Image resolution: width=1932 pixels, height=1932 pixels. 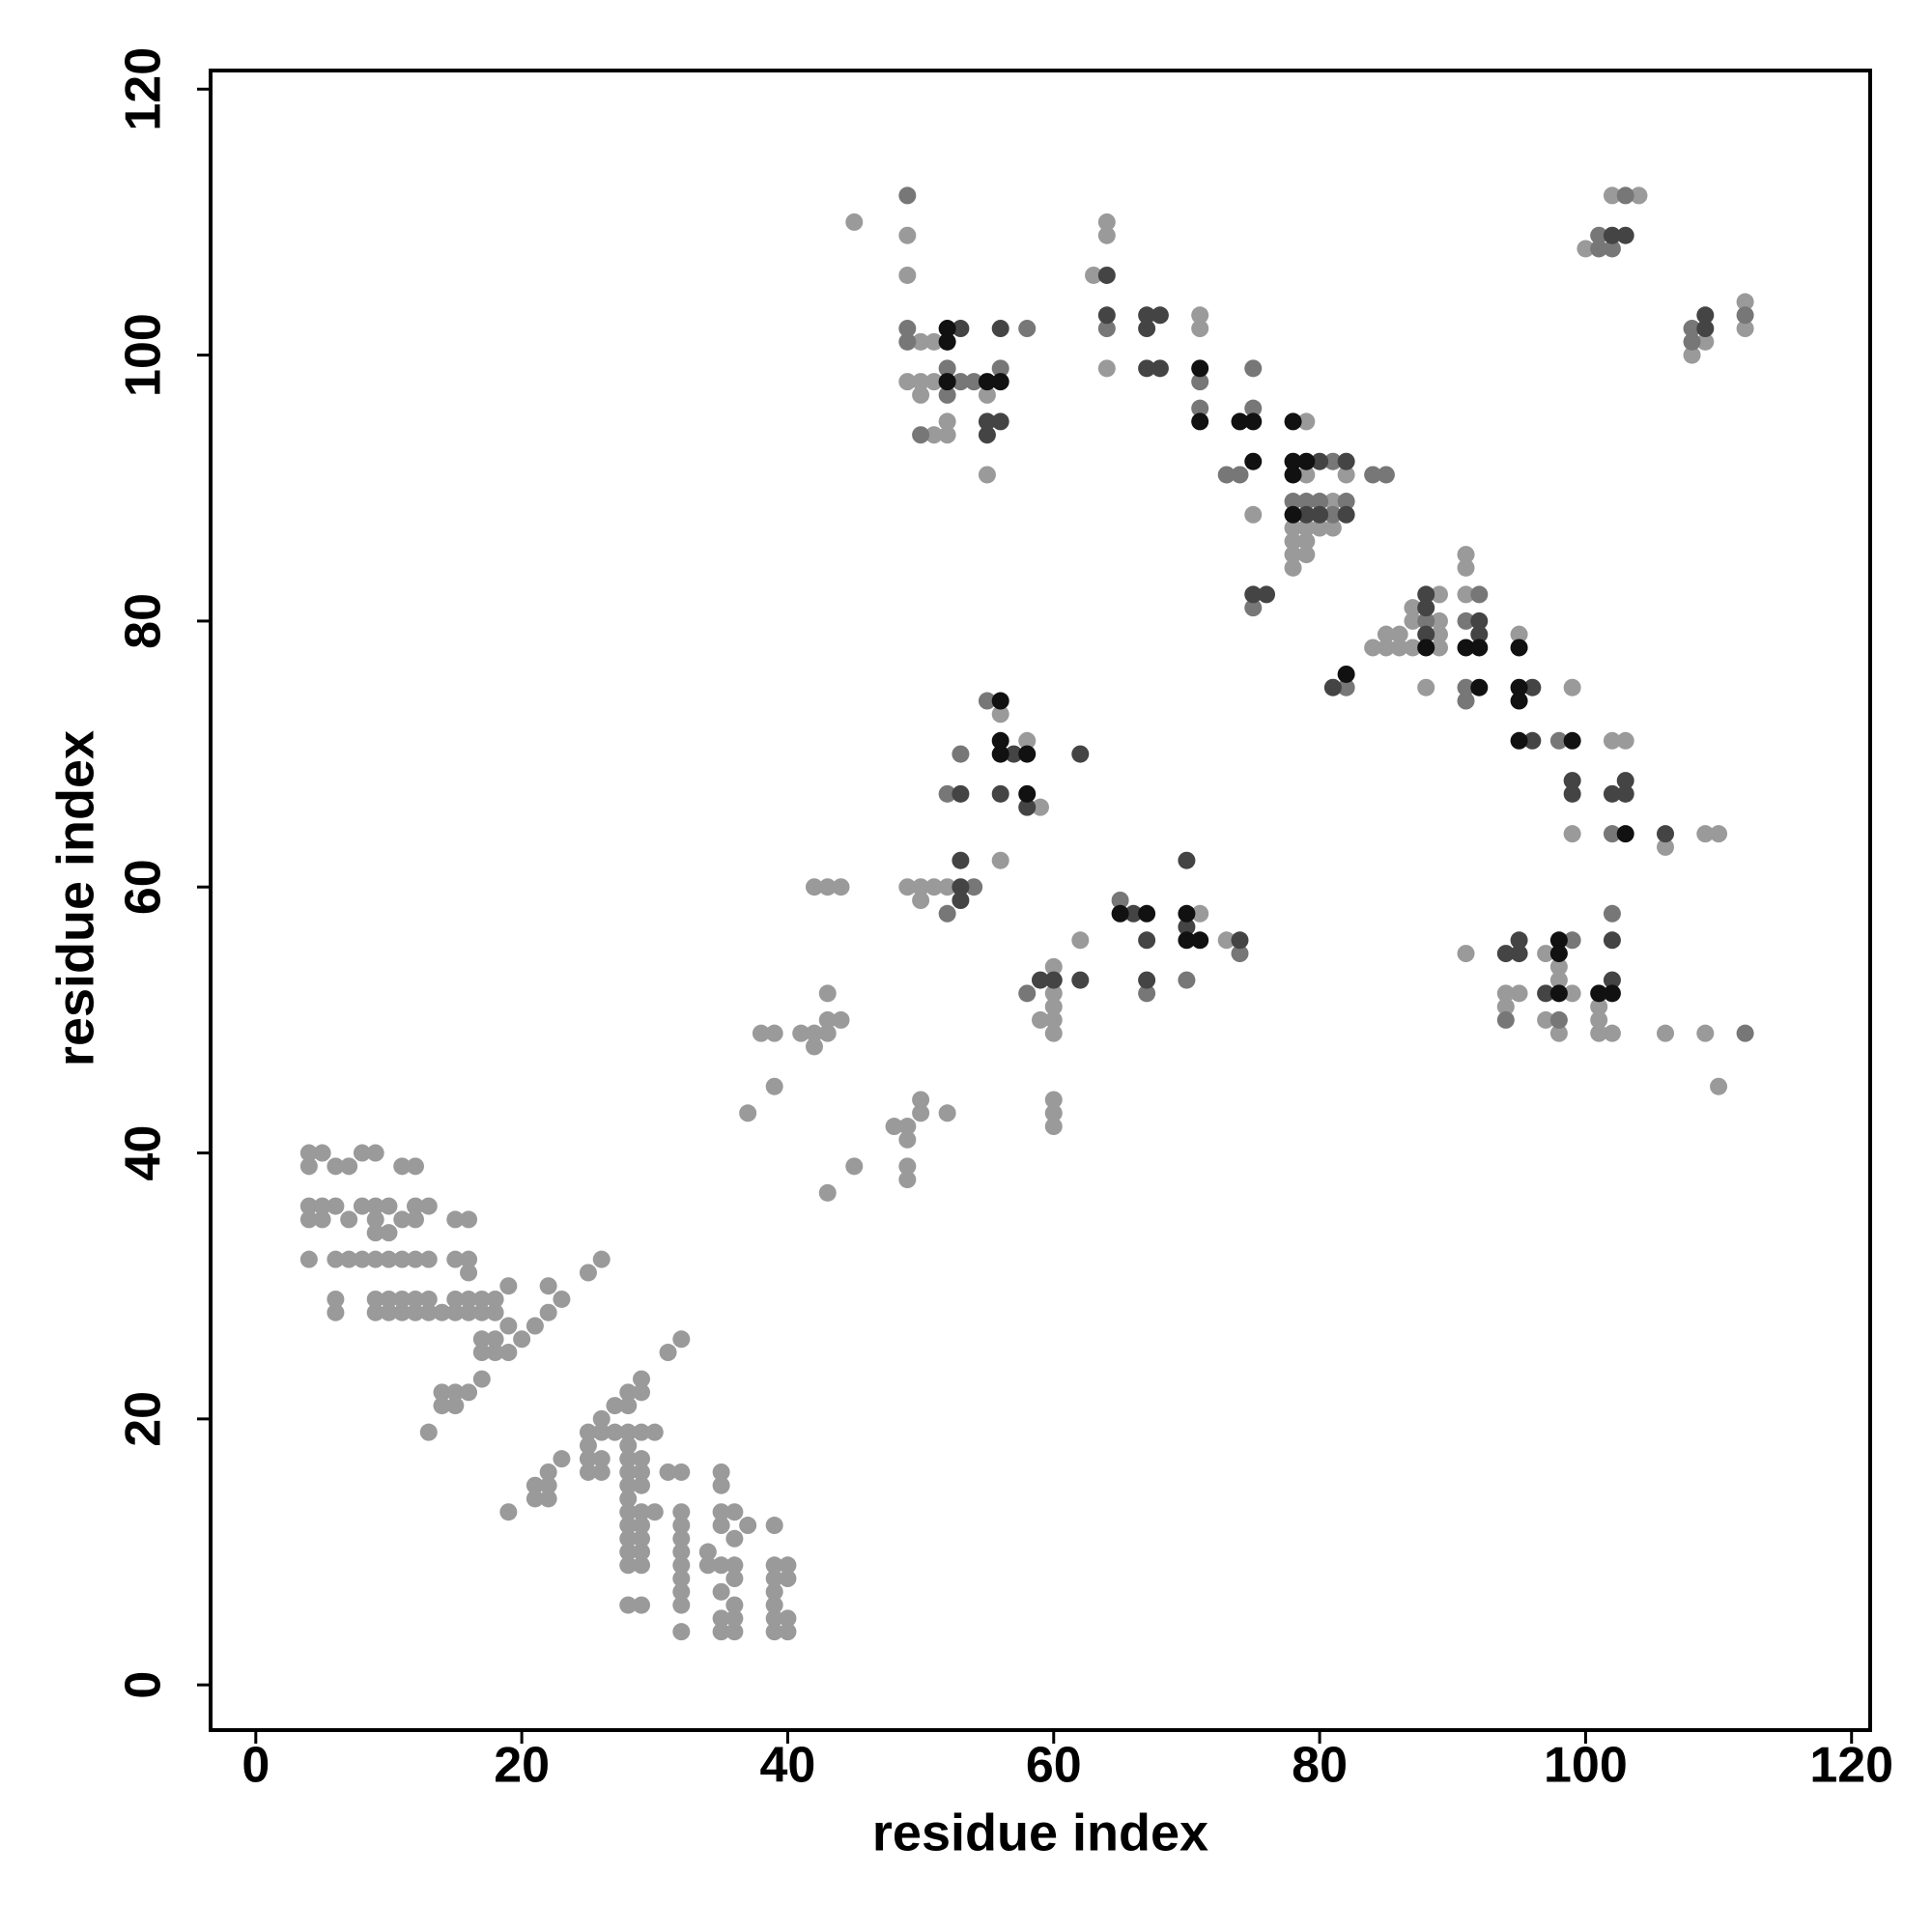 I want to click on x-tick-label: 40, so click(x=788, y=1766).